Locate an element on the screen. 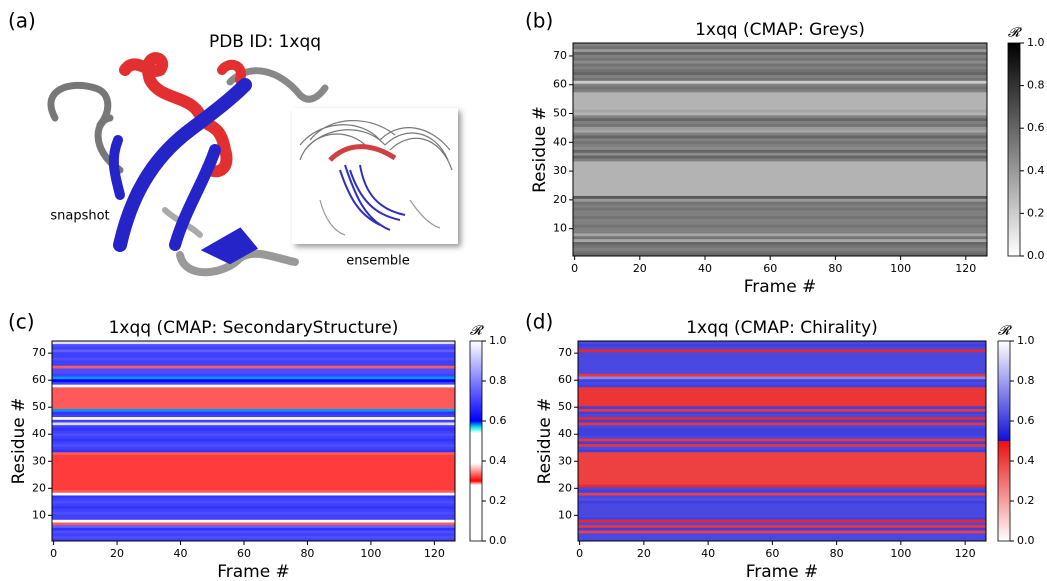 The width and height of the screenshot is (1047, 581). chart-title: 1xqq (CMAP: SecondaryStructure) is located at coordinates (254, 328).